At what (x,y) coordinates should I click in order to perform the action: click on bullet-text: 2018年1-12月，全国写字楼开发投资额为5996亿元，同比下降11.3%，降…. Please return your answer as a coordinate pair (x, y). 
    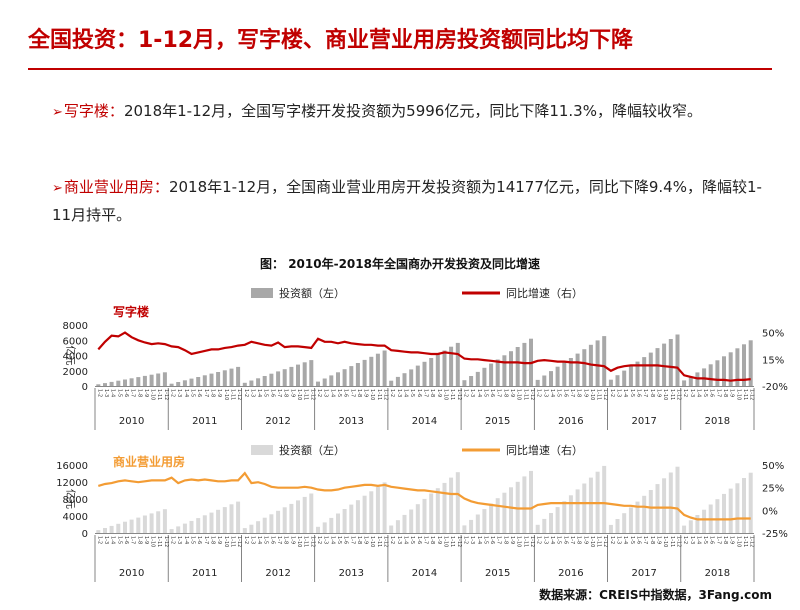
    Looking at the image, I should click on (412, 111).